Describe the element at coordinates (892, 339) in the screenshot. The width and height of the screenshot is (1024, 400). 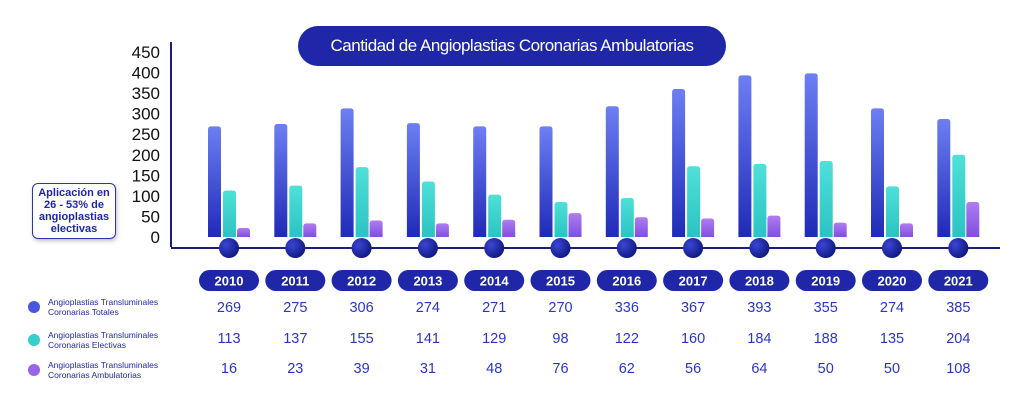
I see `table-value: 135` at that location.